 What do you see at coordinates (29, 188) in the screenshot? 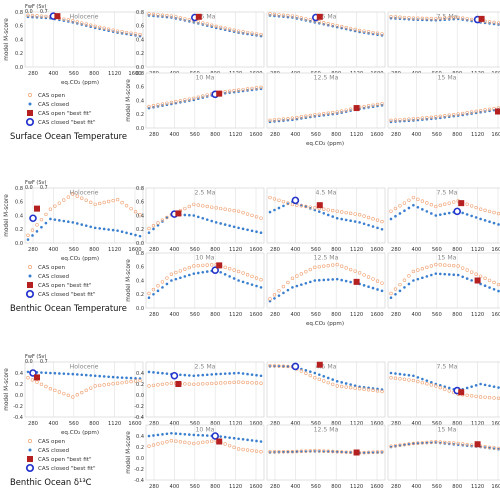
I see `fwf-tick-label: 0.0` at bounding box center [29, 188].